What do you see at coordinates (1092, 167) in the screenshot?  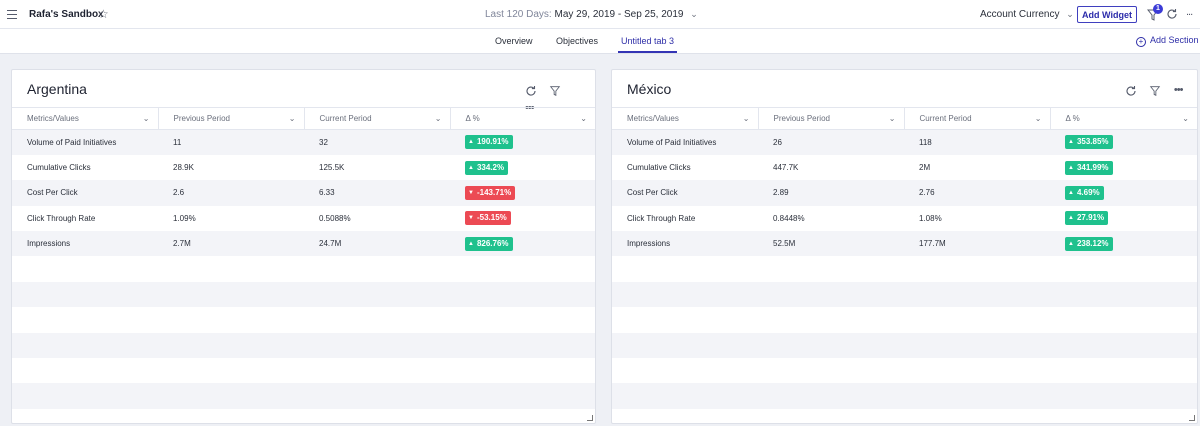 I see `delta-value: 341.99%` at bounding box center [1092, 167].